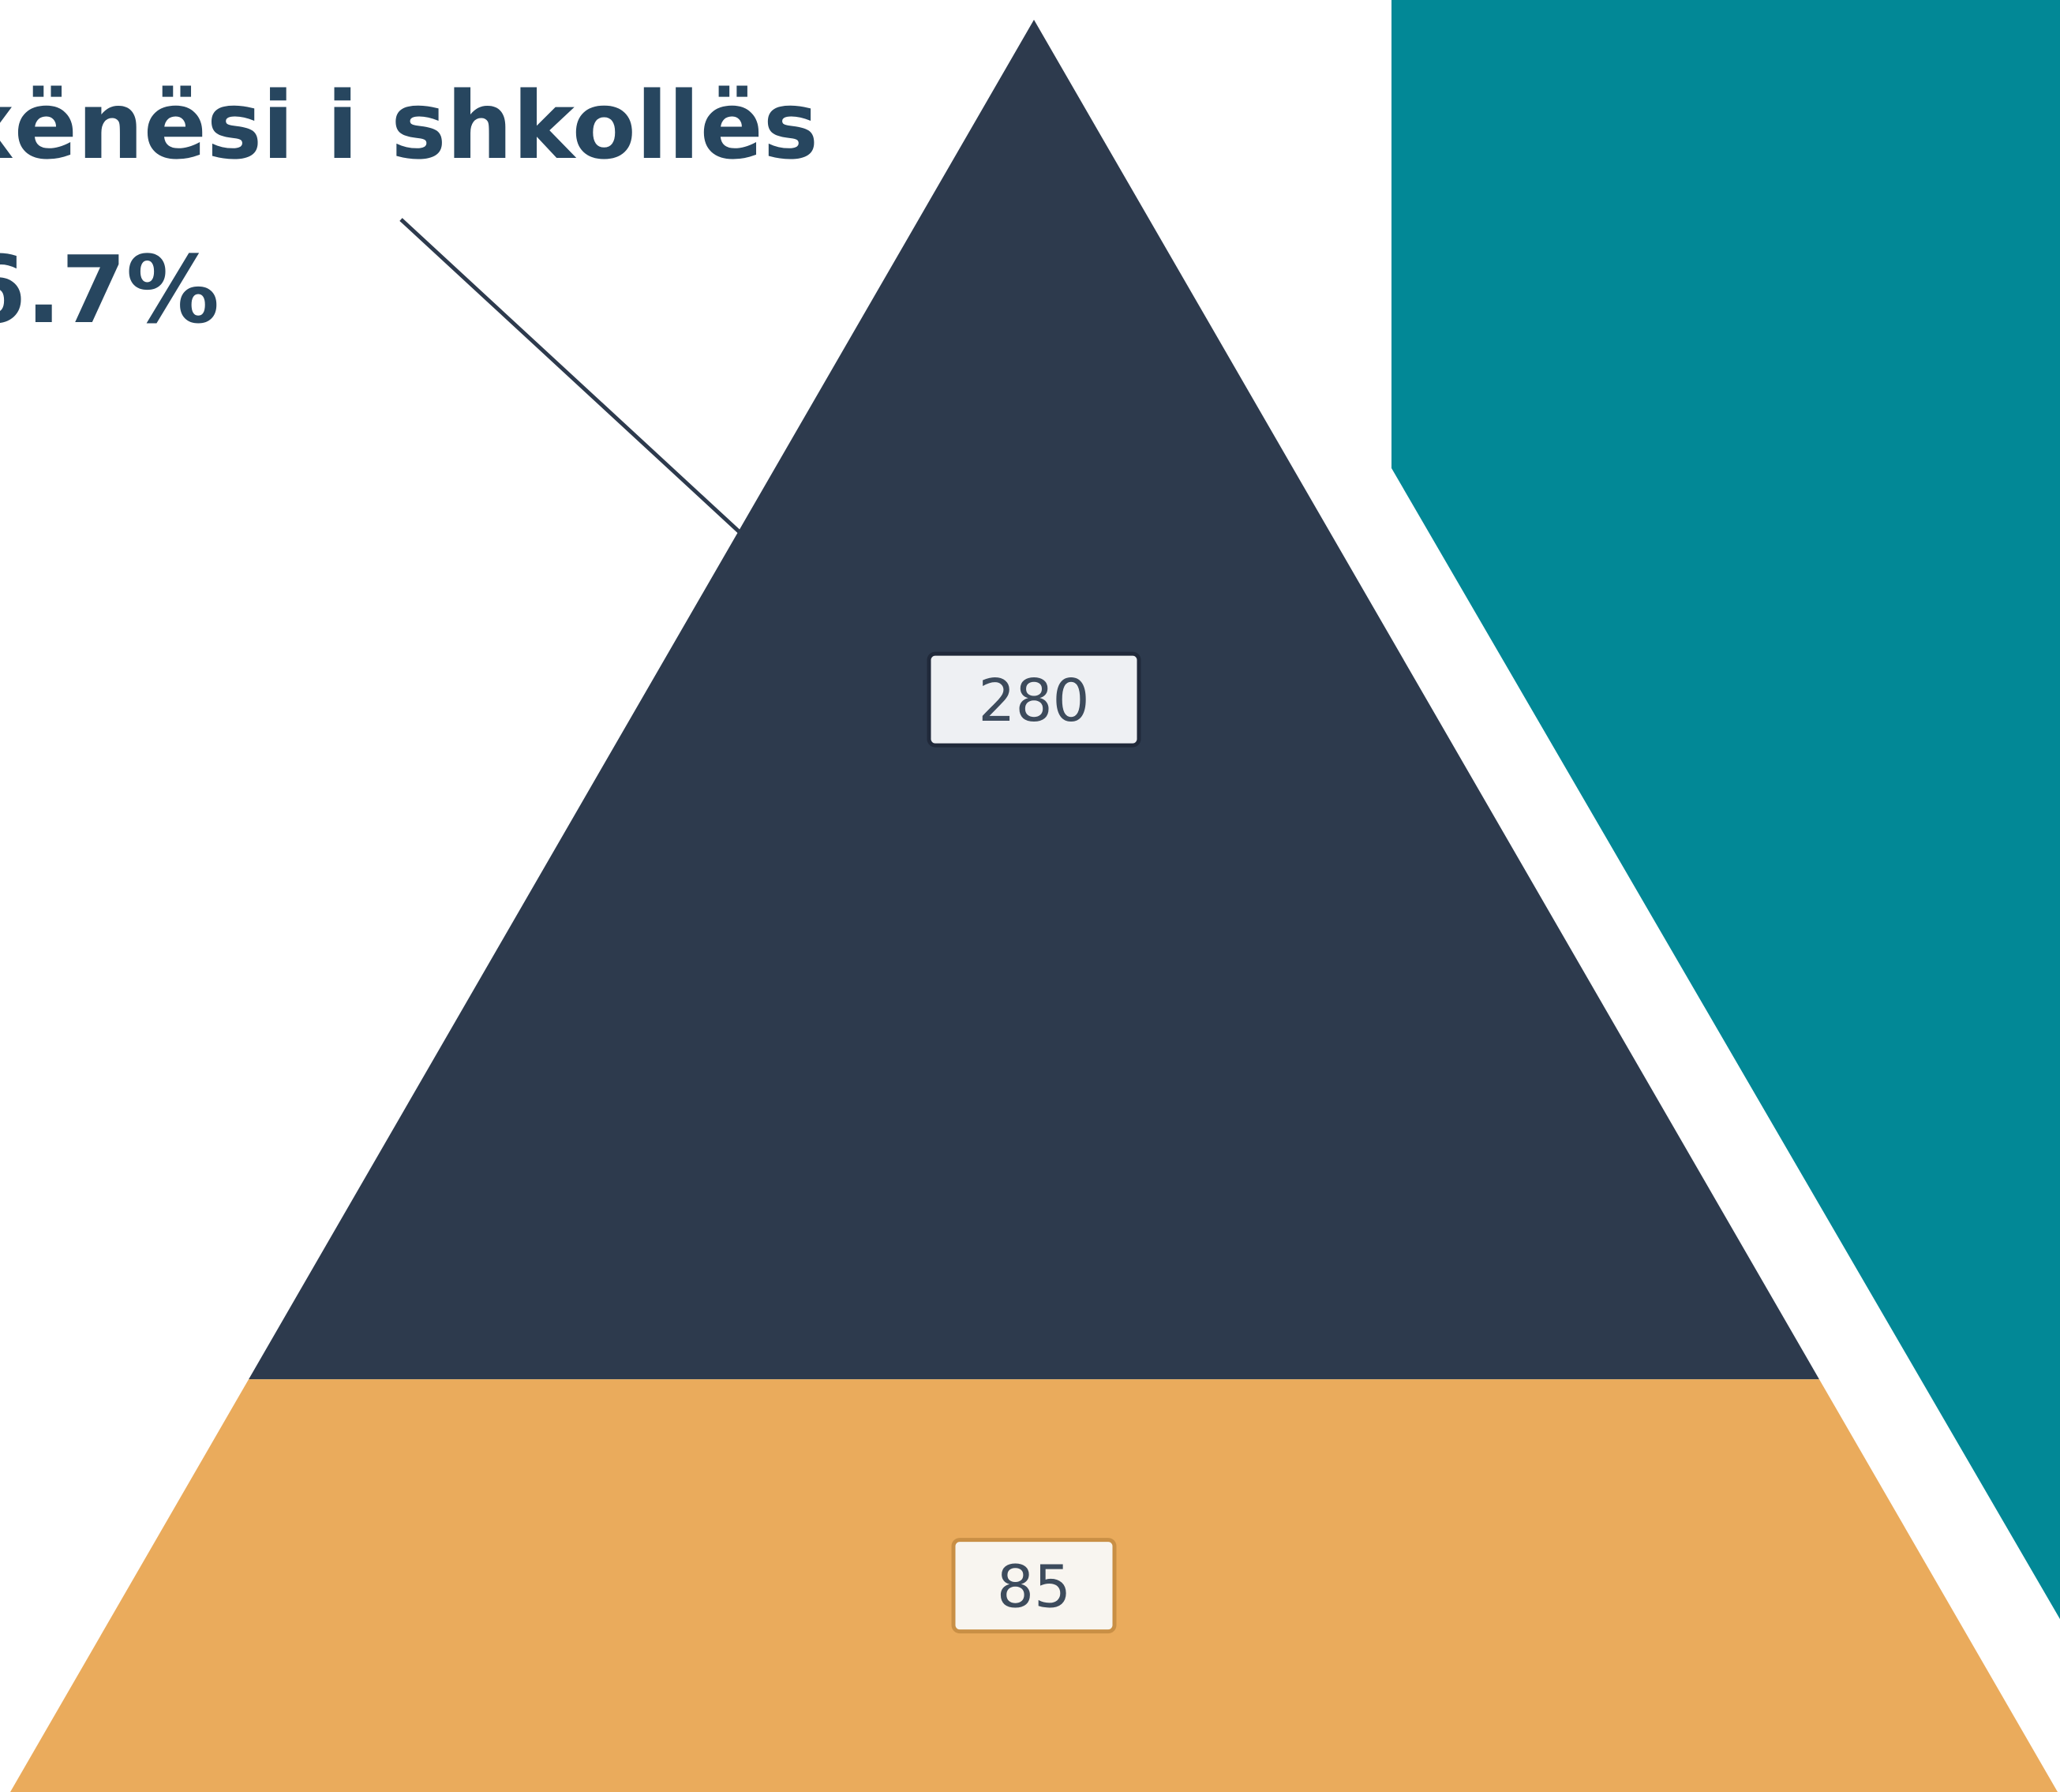 The width and height of the screenshot is (2060, 1792). I want to click on annotation-percent: 6.7%, so click(109, 289).